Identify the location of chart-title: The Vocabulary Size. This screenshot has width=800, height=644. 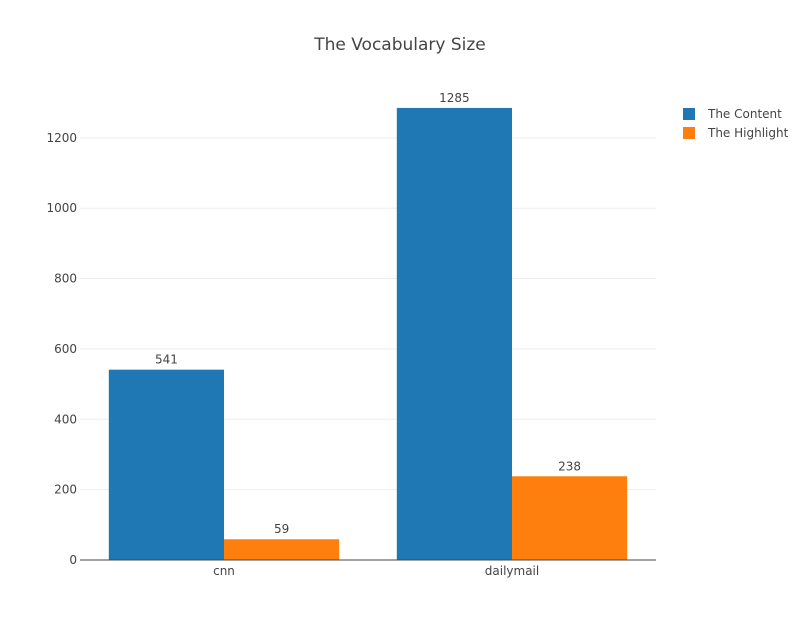
(399, 45).